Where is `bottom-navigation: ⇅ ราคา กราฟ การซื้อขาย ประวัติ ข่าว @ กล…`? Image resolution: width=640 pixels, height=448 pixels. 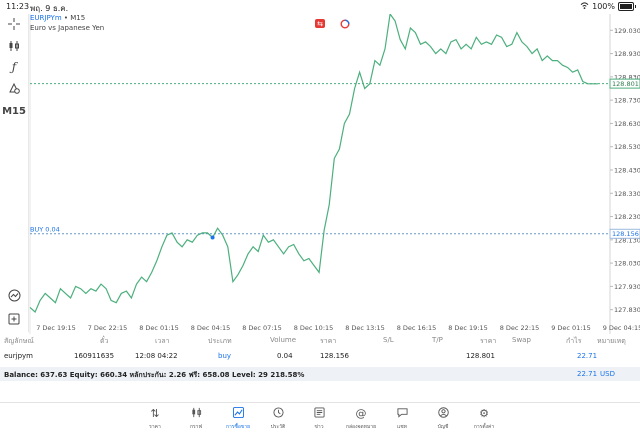 bottom-navigation: ⇅ ราคา กราฟ การซื้อขาย ประวัติ ข่าว @ กล… is located at coordinates (320, 425).